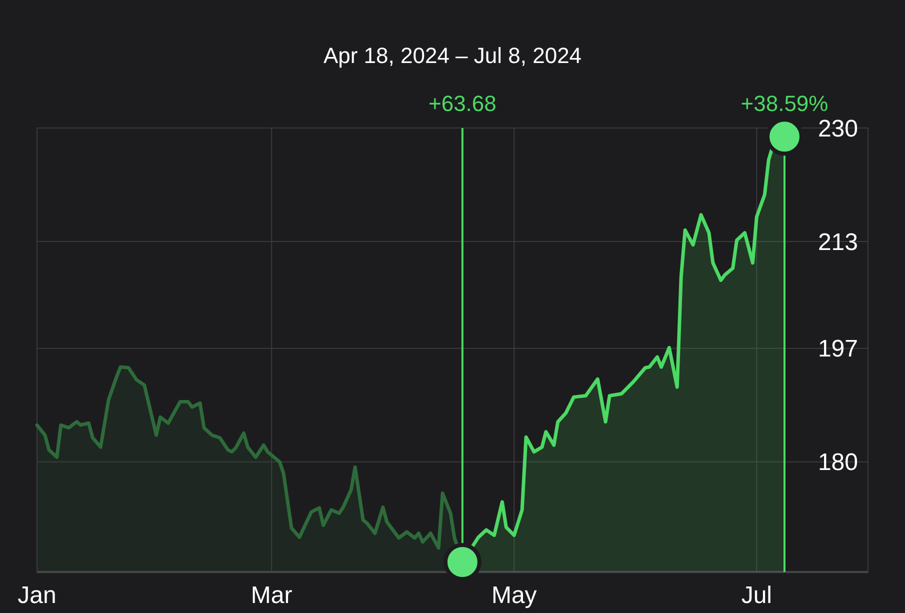 Image resolution: width=905 pixels, height=613 pixels. I want to click on y-tick-label: 180, so click(838, 462).